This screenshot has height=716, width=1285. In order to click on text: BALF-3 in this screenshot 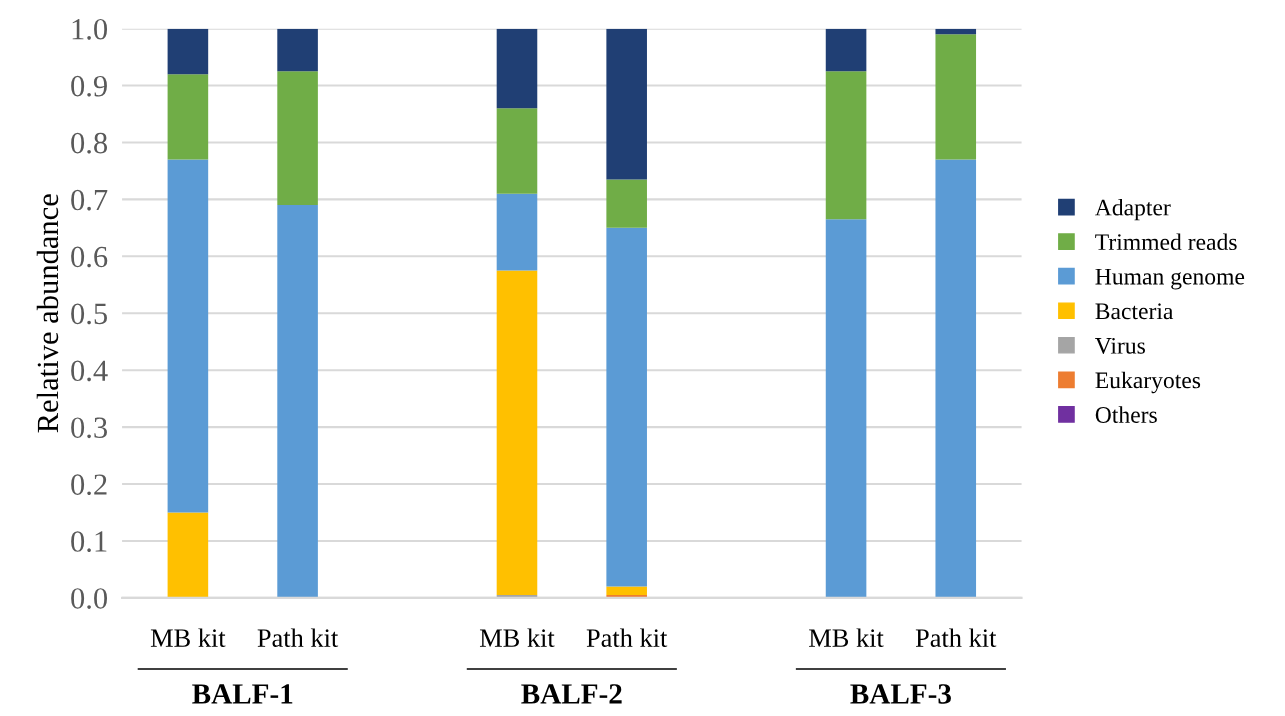, I will do `click(900, 694)`.